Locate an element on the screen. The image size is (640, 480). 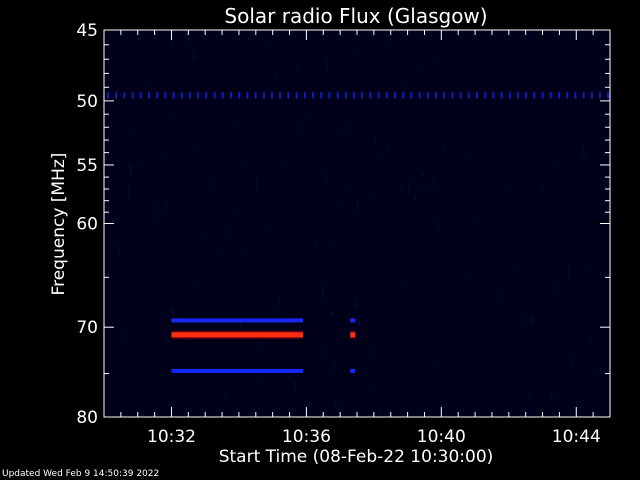
x-axis-label: Start Time (08-Feb-22 10:30:00) is located at coordinates (356, 457).